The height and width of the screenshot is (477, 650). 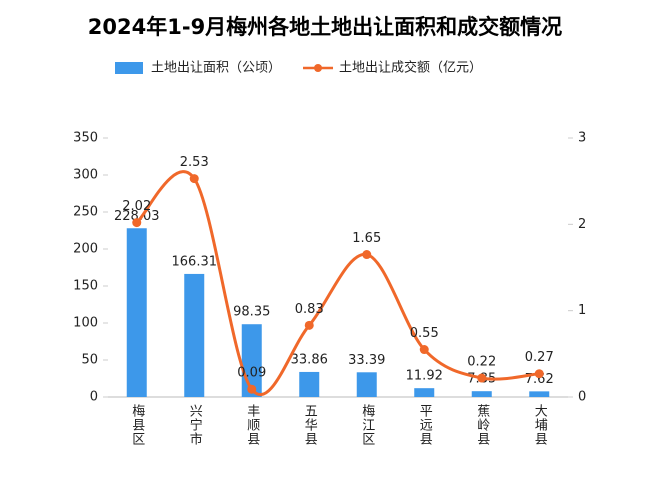 I want to click on line-value-label: 0.22, so click(x=481, y=362).